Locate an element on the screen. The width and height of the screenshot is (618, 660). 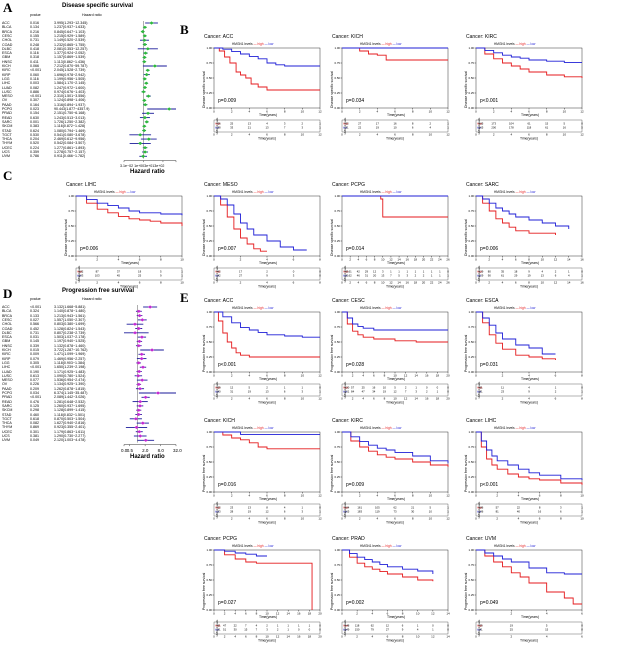
pvalue-cell: 0.190 is located at coordinates (34, 371).